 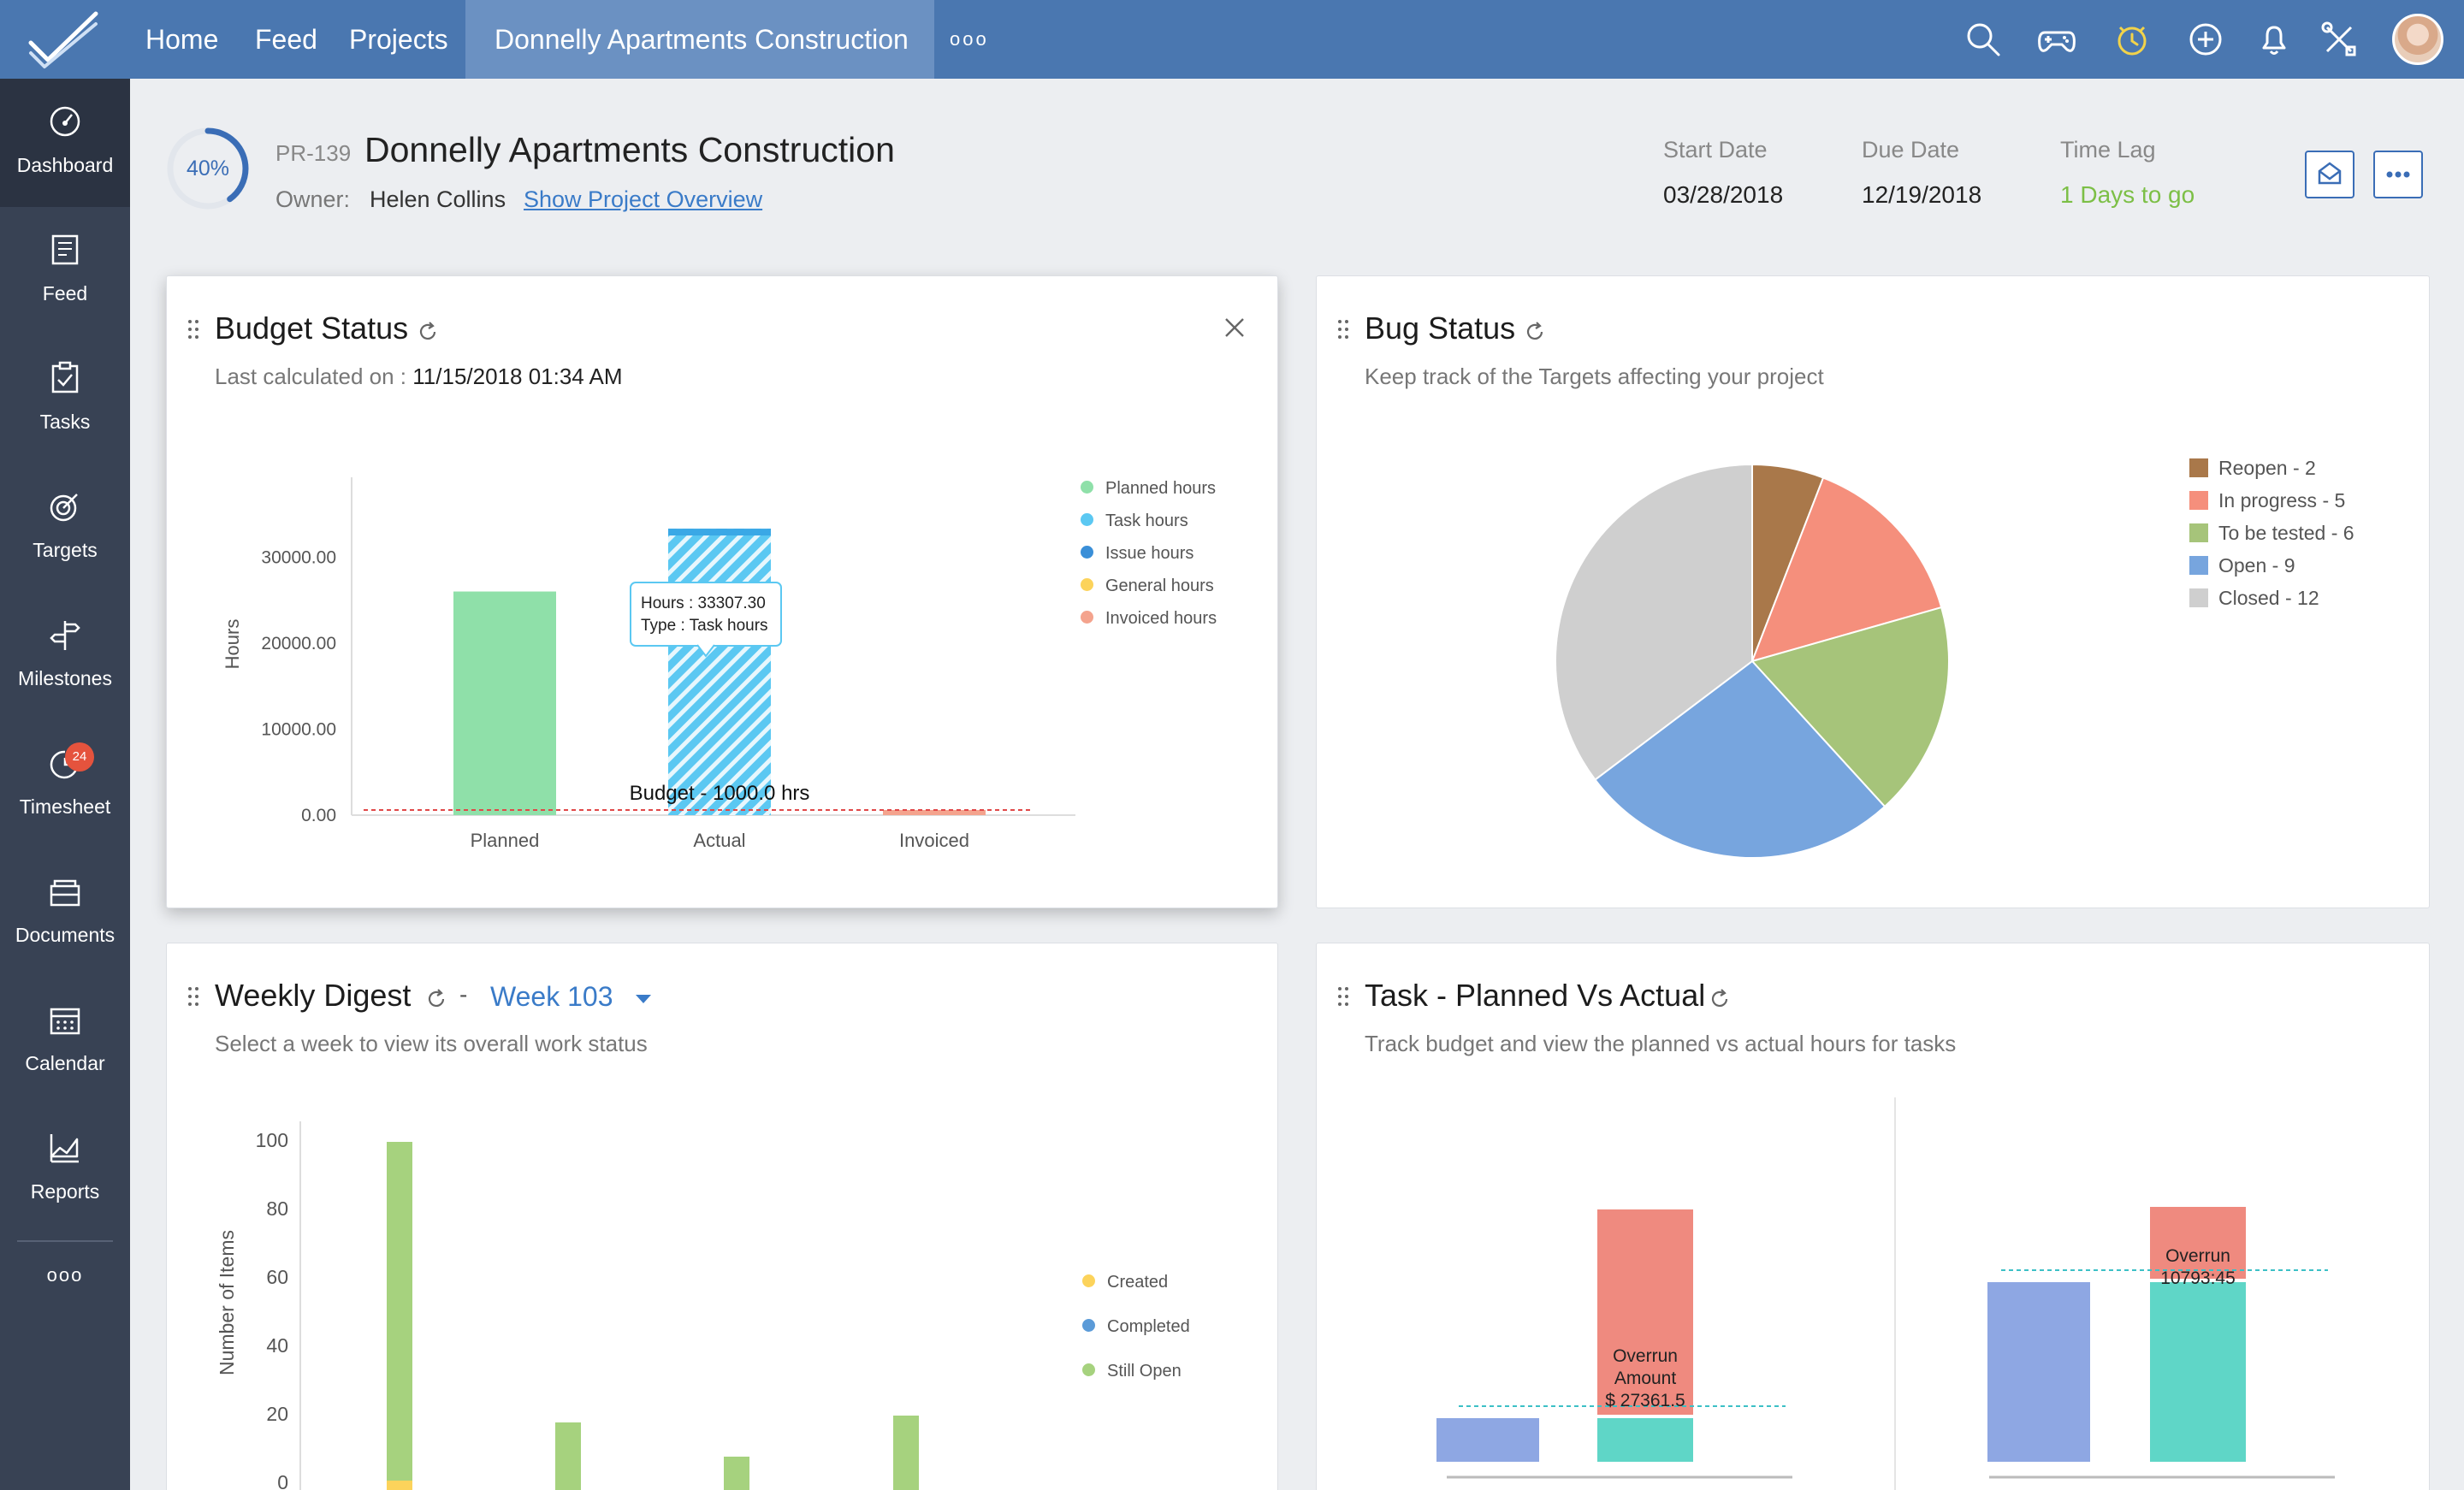 What do you see at coordinates (65, 143) in the screenshot?
I see `sidebar-item-dashboard: Dashboard` at bounding box center [65, 143].